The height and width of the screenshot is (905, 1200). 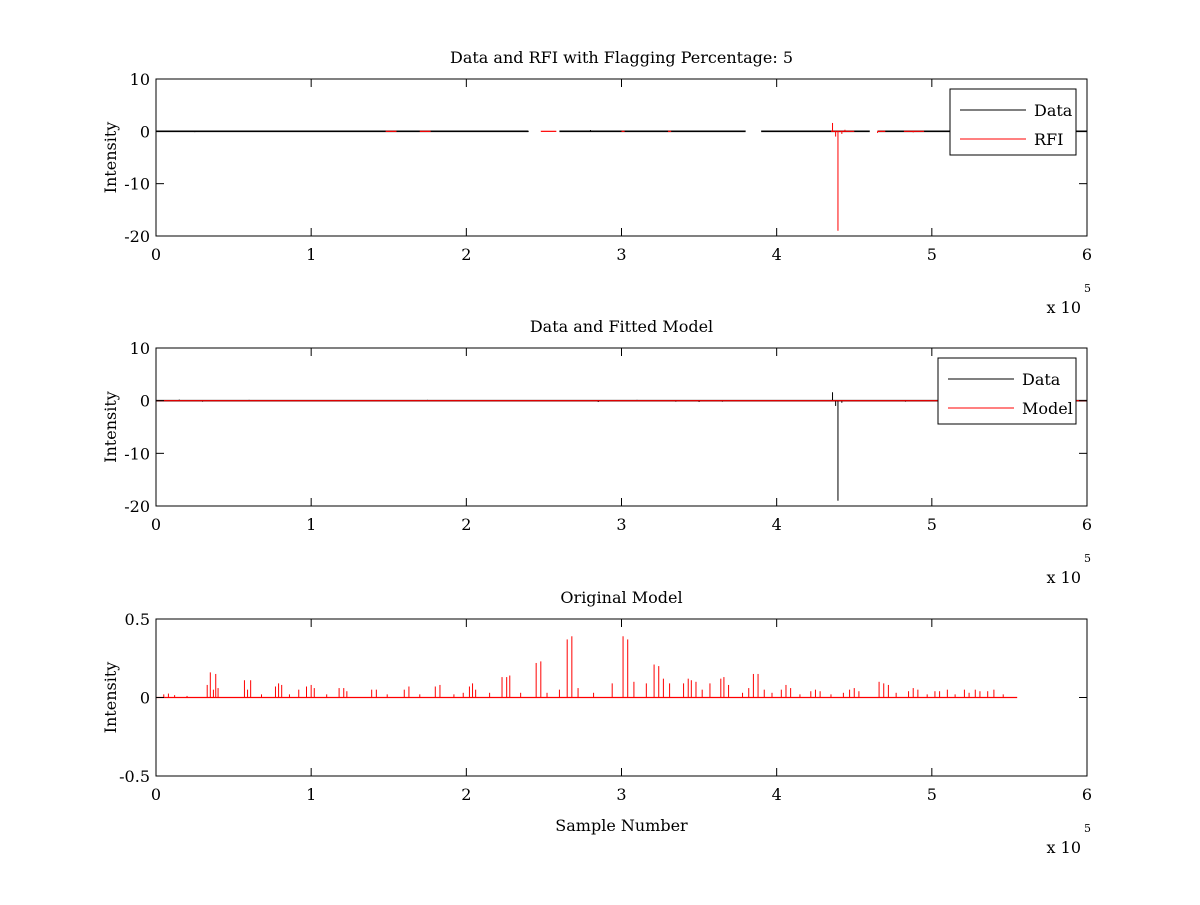 What do you see at coordinates (621, 57) in the screenshot?
I see `chart-title: Data and RFI with Flagging Percentage: 5` at bounding box center [621, 57].